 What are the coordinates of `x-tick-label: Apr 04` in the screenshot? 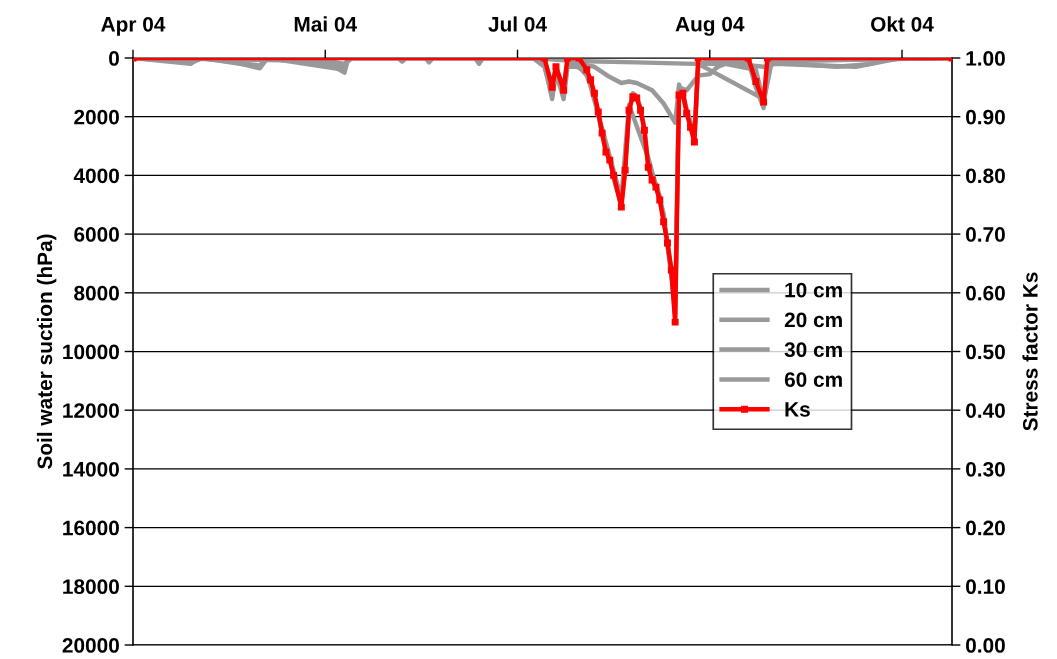 It's located at (133, 26).